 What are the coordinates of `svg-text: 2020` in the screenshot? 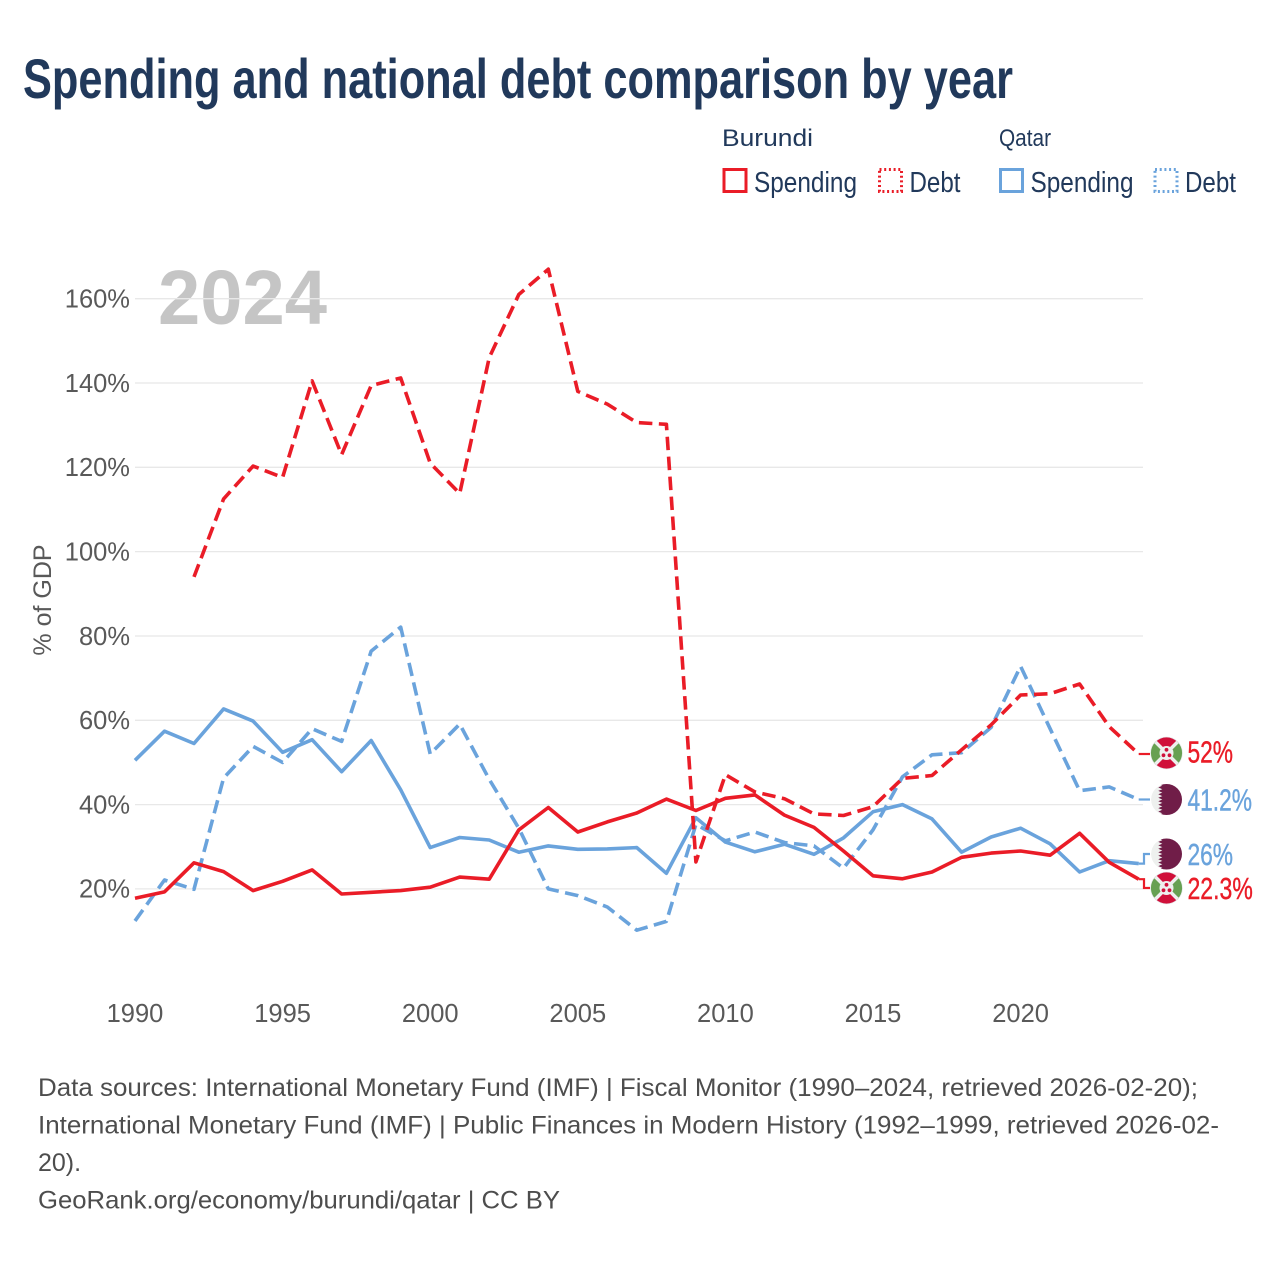 It's located at (1020, 1014).